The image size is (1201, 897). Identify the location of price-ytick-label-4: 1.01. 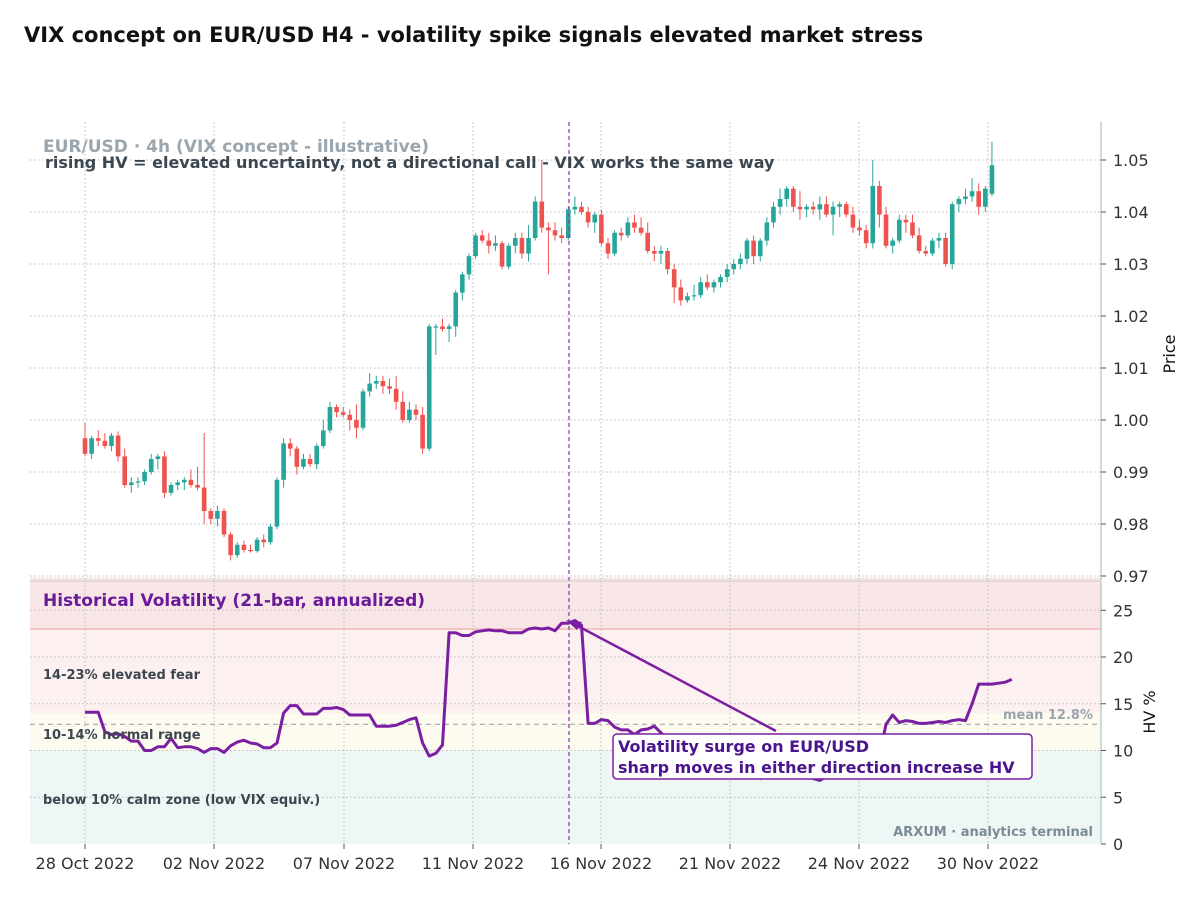
(1131, 368).